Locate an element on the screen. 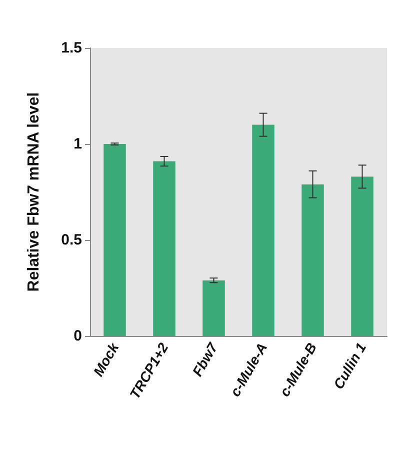 This screenshot has height=459, width=407. y-tick-label: 1 is located at coordinates (78, 144).